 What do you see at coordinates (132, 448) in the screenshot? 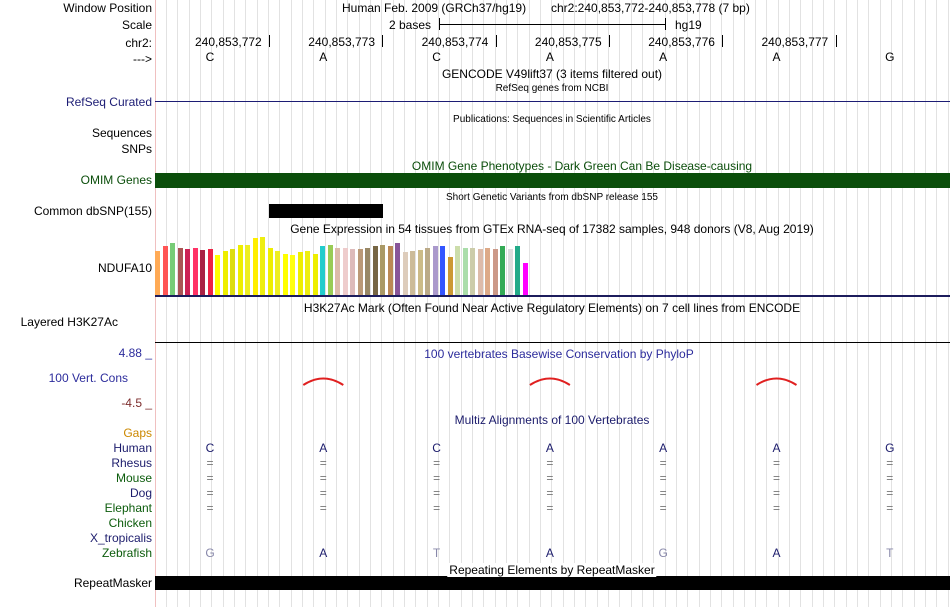
I see `species-label: Human` at bounding box center [132, 448].